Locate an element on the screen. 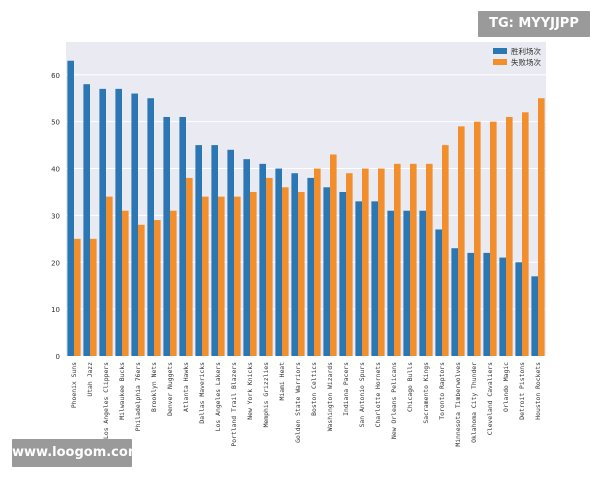 The width and height of the screenshot is (600, 480). y-axis-tick-labels: 0 10 20 30 40 50 60 is located at coordinates (55, 216).